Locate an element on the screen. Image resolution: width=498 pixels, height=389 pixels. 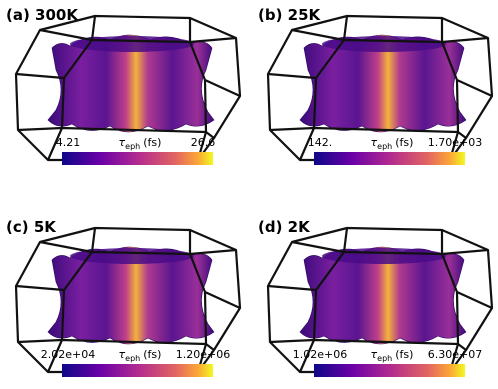
colorbar-max: 6.30e+07 is located at coordinates (455, 354).